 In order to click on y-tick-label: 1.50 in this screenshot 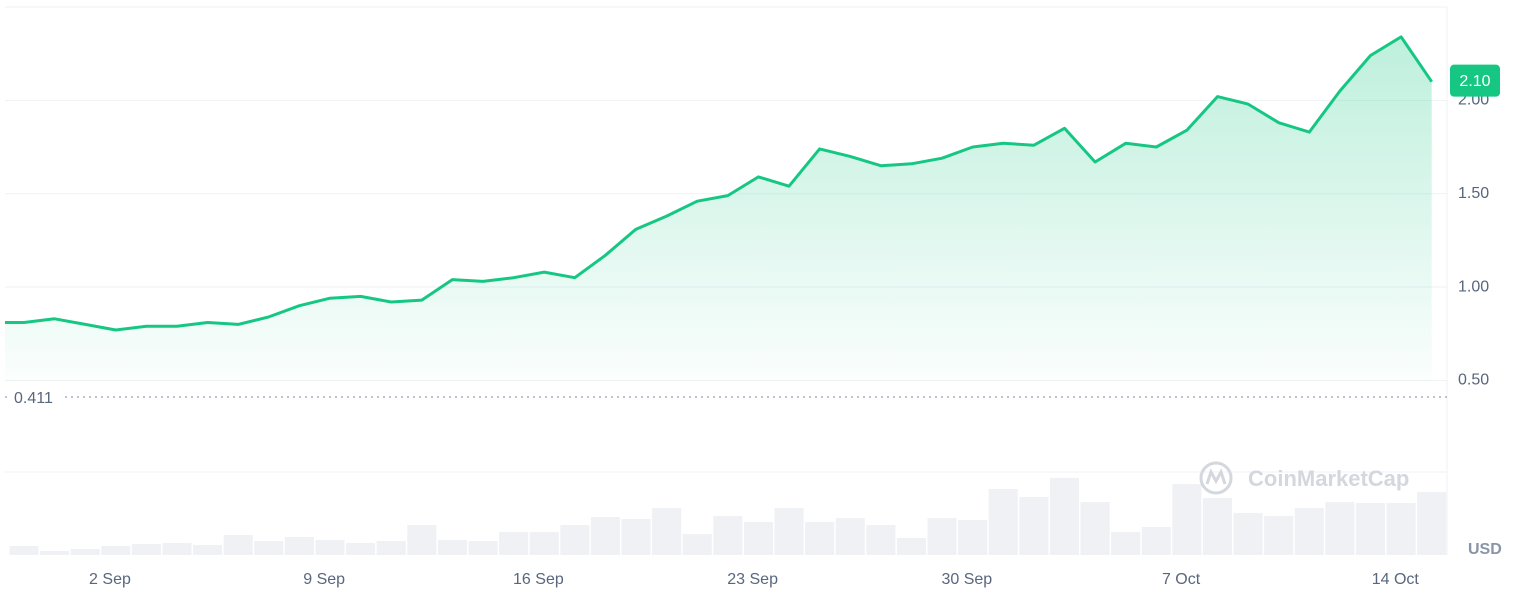, I will do `click(1473, 193)`.